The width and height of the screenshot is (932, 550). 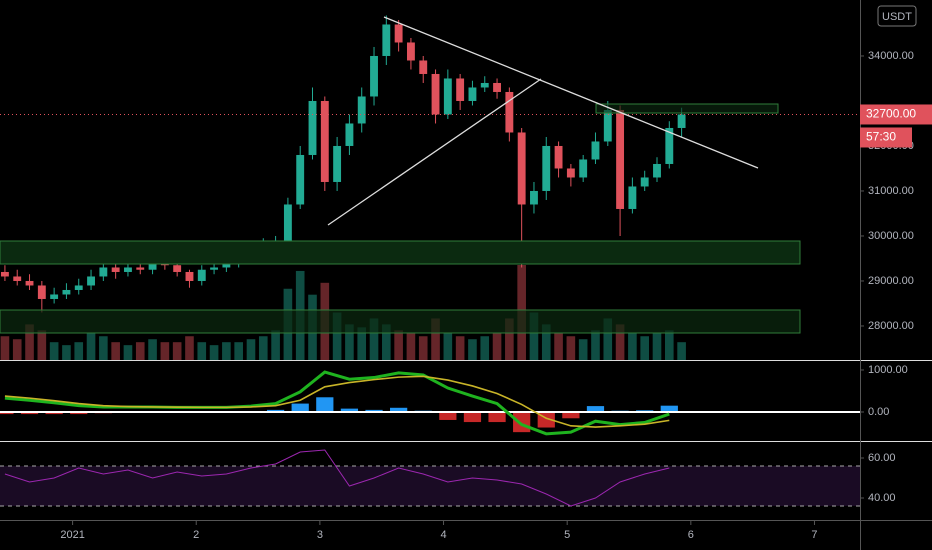 What do you see at coordinates (882, 498) in the screenshot?
I see `y-tick-label: 40.00` at bounding box center [882, 498].